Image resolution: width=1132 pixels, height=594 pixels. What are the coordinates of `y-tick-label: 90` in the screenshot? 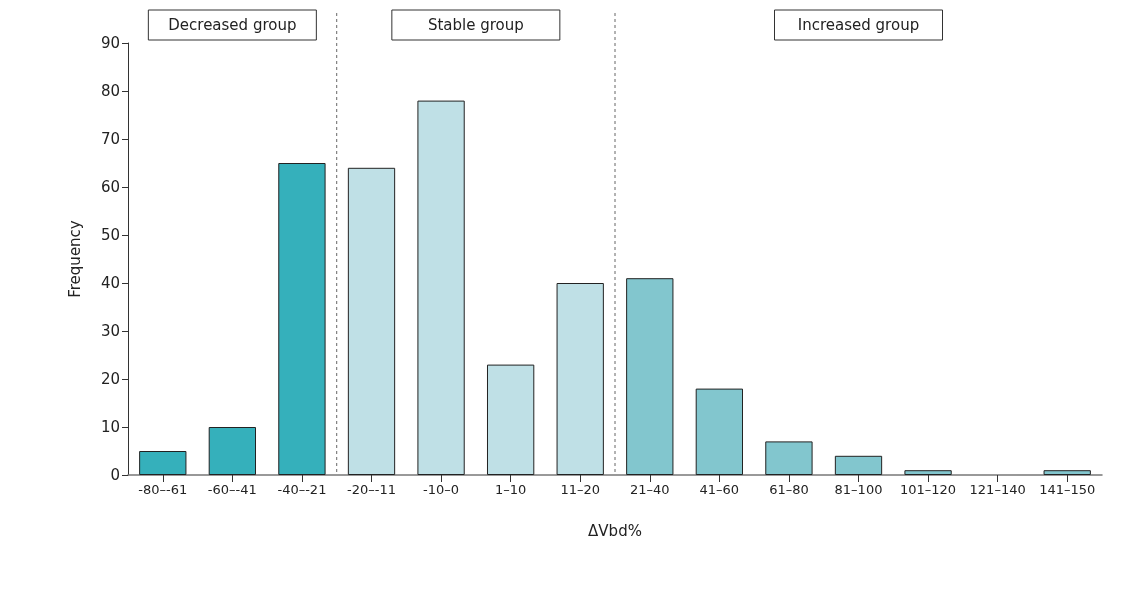 It's located at (110, 43).